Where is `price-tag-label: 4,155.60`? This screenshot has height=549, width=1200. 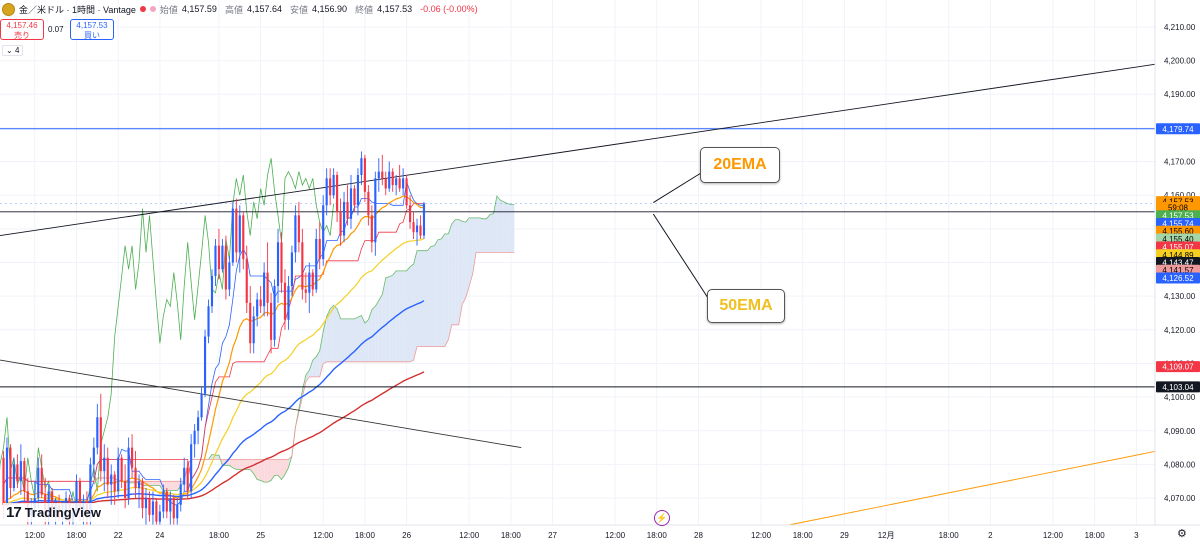 price-tag-label: 4,155.60 is located at coordinates (1178, 231).